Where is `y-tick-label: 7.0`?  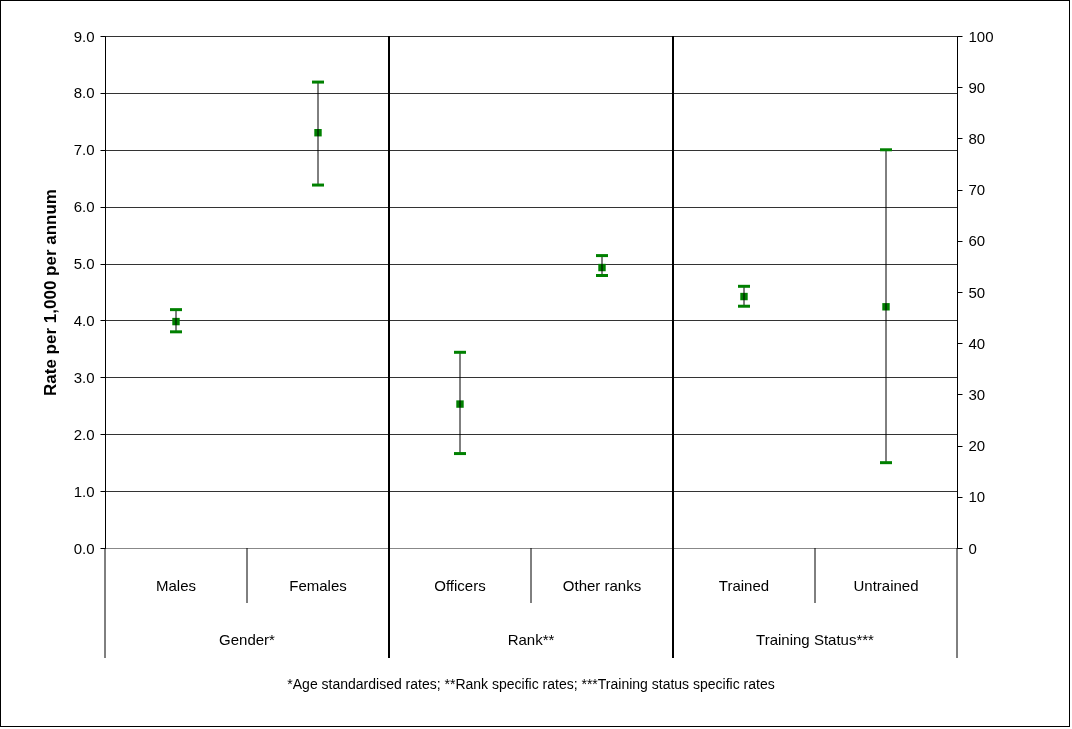 y-tick-label: 7.0 is located at coordinates (84, 150).